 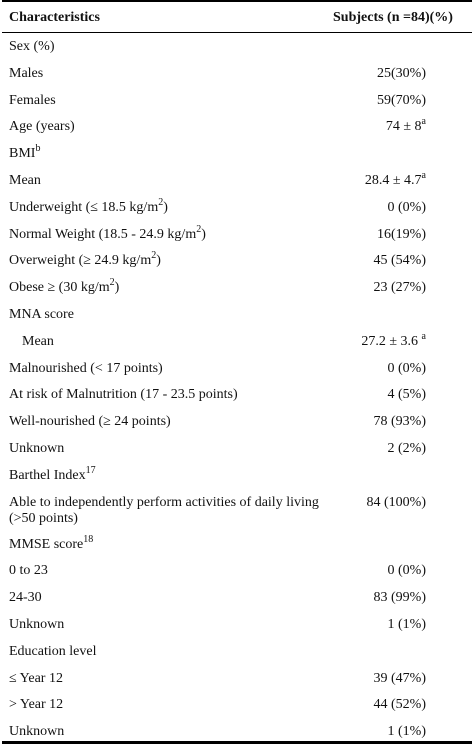 What do you see at coordinates (237, 571) in the screenshot?
I see `table-row: 0 to 23 0 (0%)` at bounding box center [237, 571].